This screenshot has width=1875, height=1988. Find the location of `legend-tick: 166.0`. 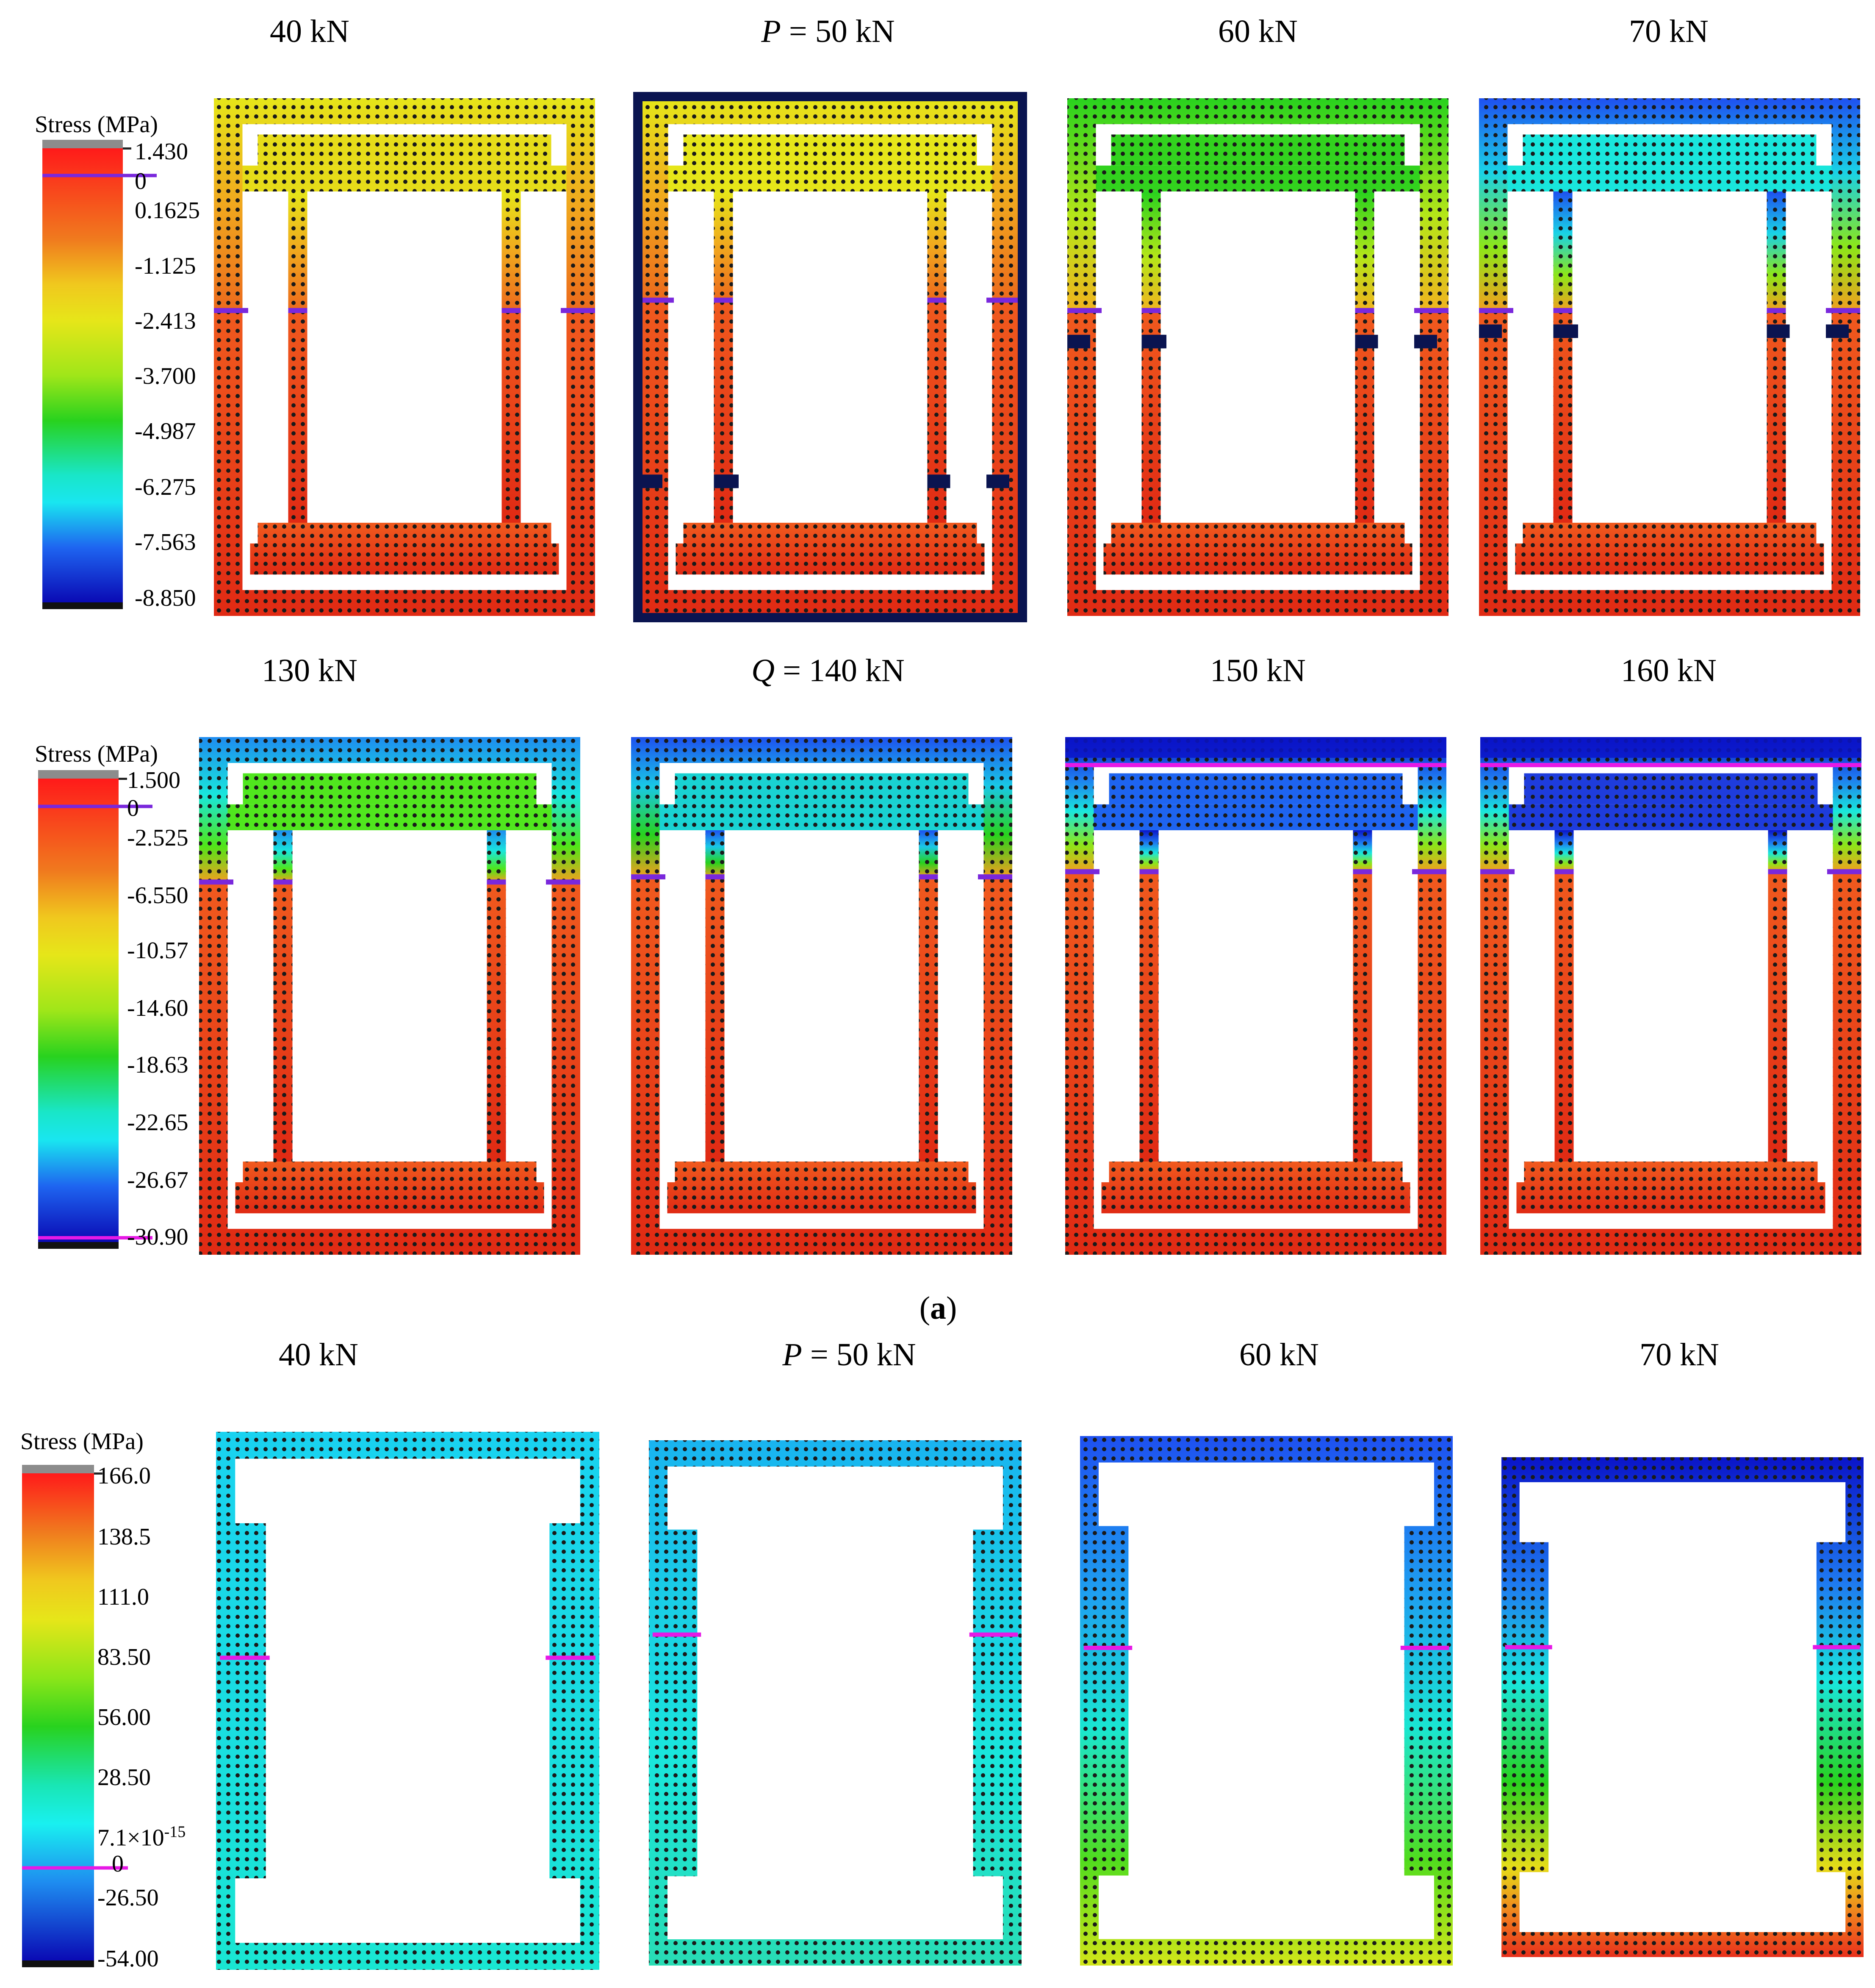

legend-tick: 166.0 is located at coordinates (124, 1476).